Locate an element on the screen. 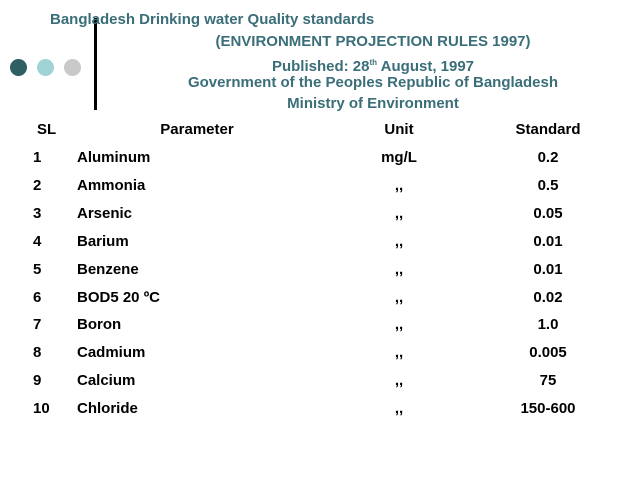 Image resolution: width=638 pixels, height=479 pixels. column-header: Unit is located at coordinates (399, 129).